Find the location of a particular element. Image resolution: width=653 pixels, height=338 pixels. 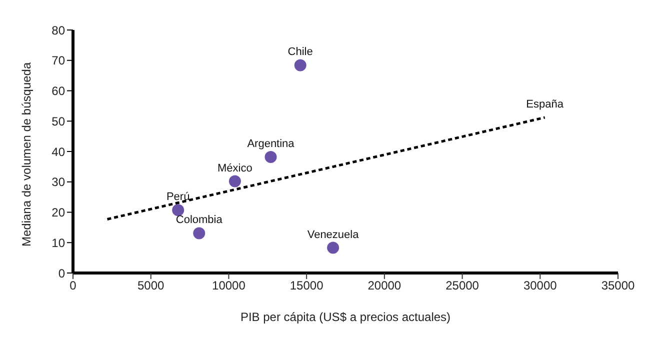

annotation: Argentina is located at coordinates (271, 144).